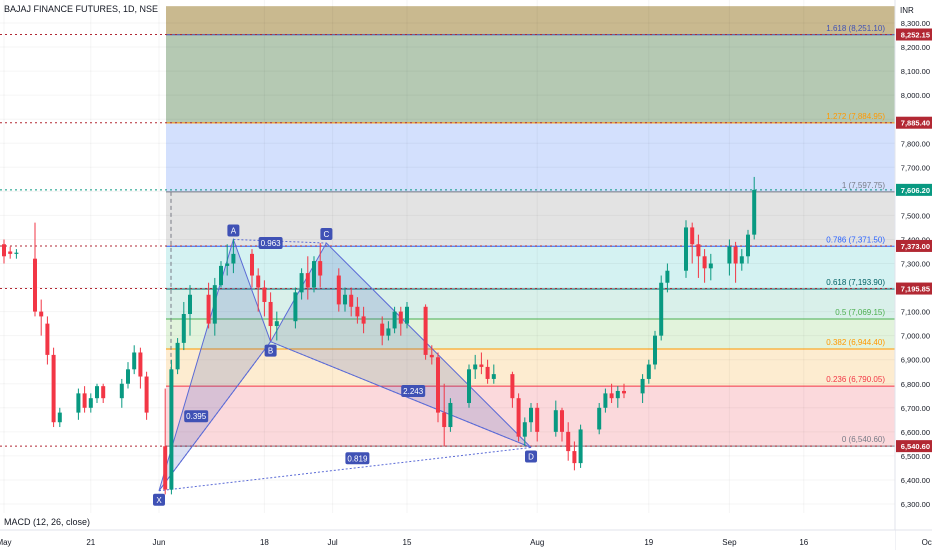 This screenshot has width=932, height=550. Describe the element at coordinates (913, 275) in the screenshot. I see `price-axis` at that location.